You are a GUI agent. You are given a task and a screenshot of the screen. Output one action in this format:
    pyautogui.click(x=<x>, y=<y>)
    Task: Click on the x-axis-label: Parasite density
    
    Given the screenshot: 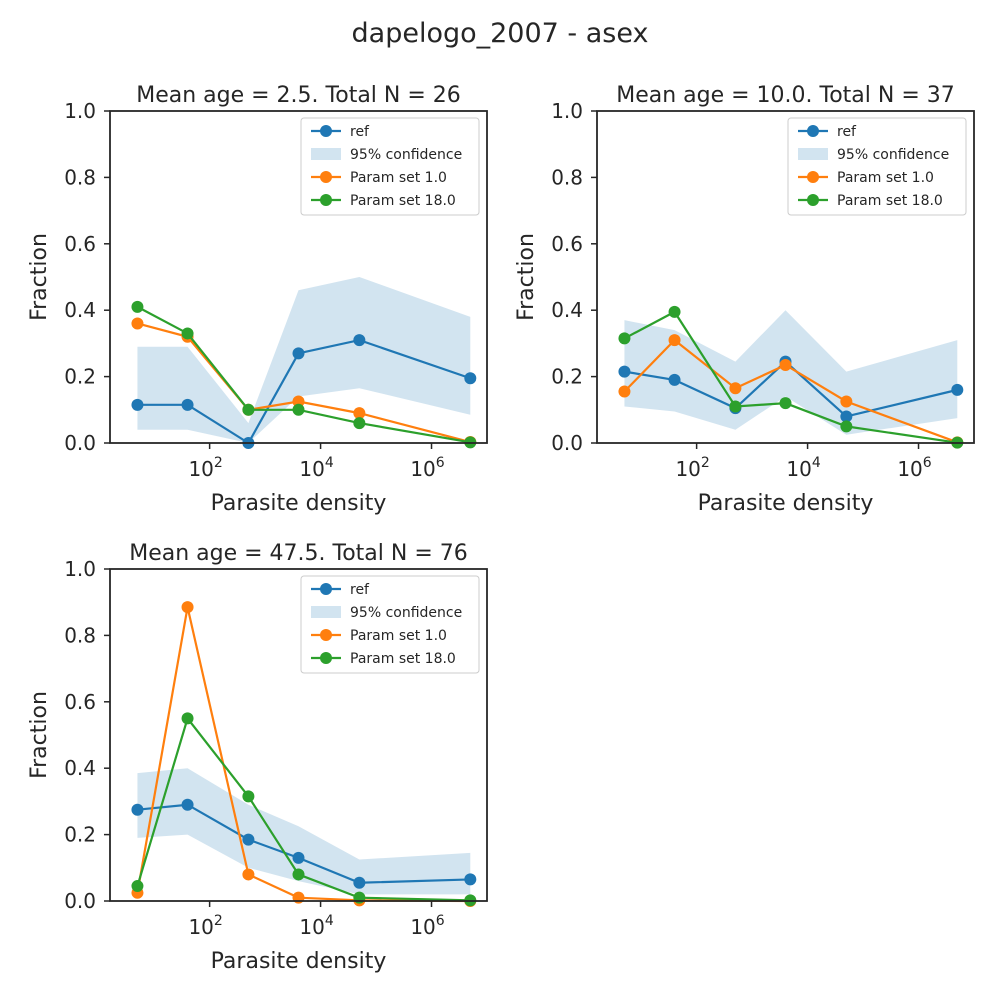 What is the action you would take?
    pyautogui.click(x=299, y=961)
    